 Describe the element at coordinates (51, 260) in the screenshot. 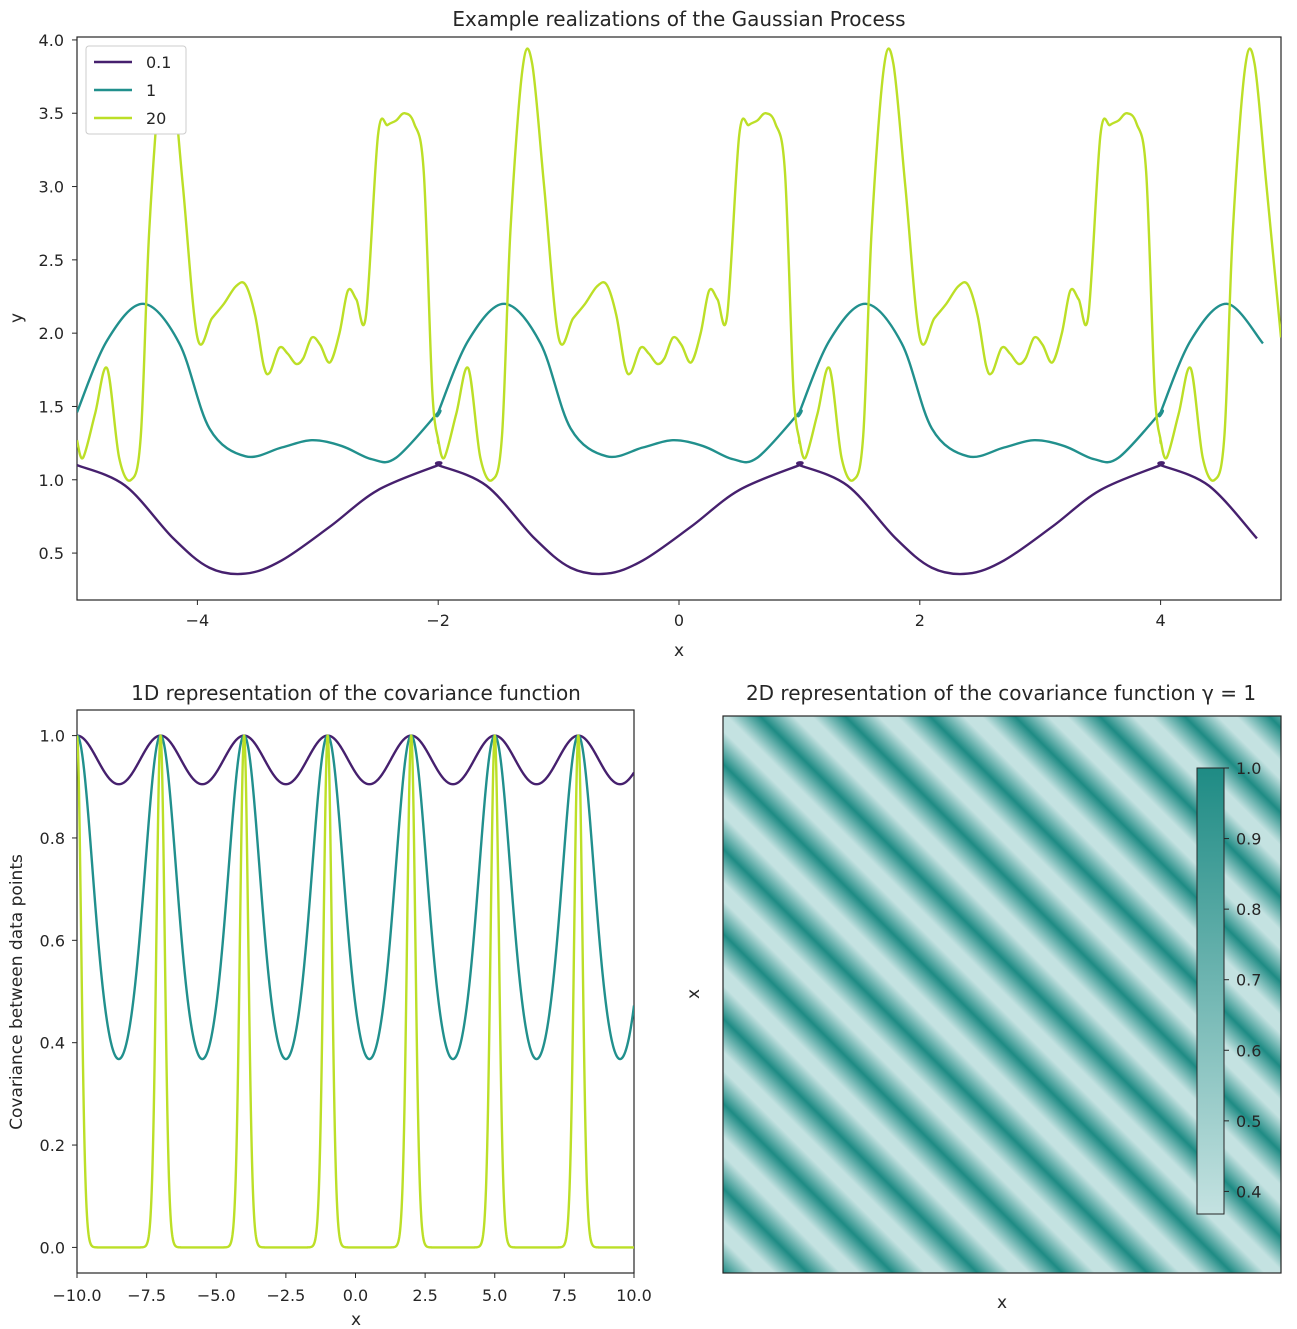

I see `y-tick-label: 2.5` at that location.